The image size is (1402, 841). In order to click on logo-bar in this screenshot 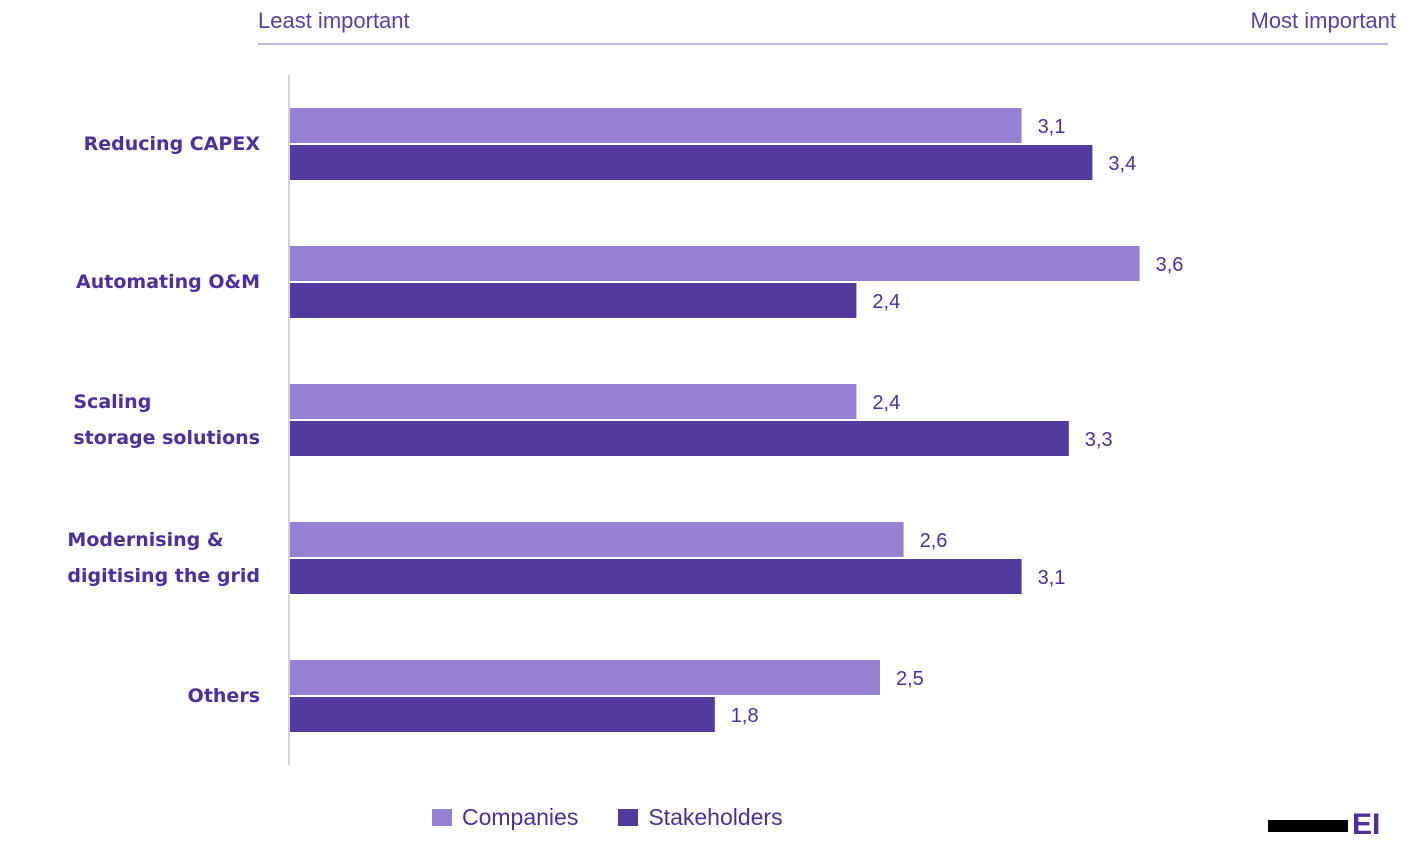, I will do `click(1308, 826)`.